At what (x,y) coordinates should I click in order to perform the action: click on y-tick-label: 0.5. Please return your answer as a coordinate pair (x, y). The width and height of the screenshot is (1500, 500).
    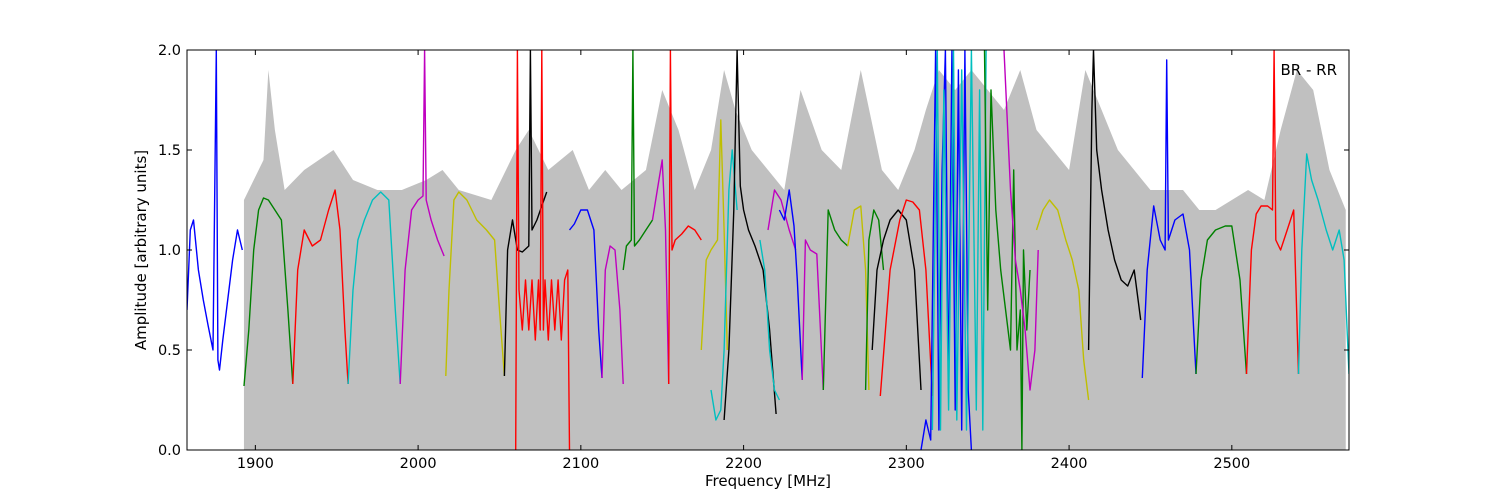
    Looking at the image, I should click on (169, 351).